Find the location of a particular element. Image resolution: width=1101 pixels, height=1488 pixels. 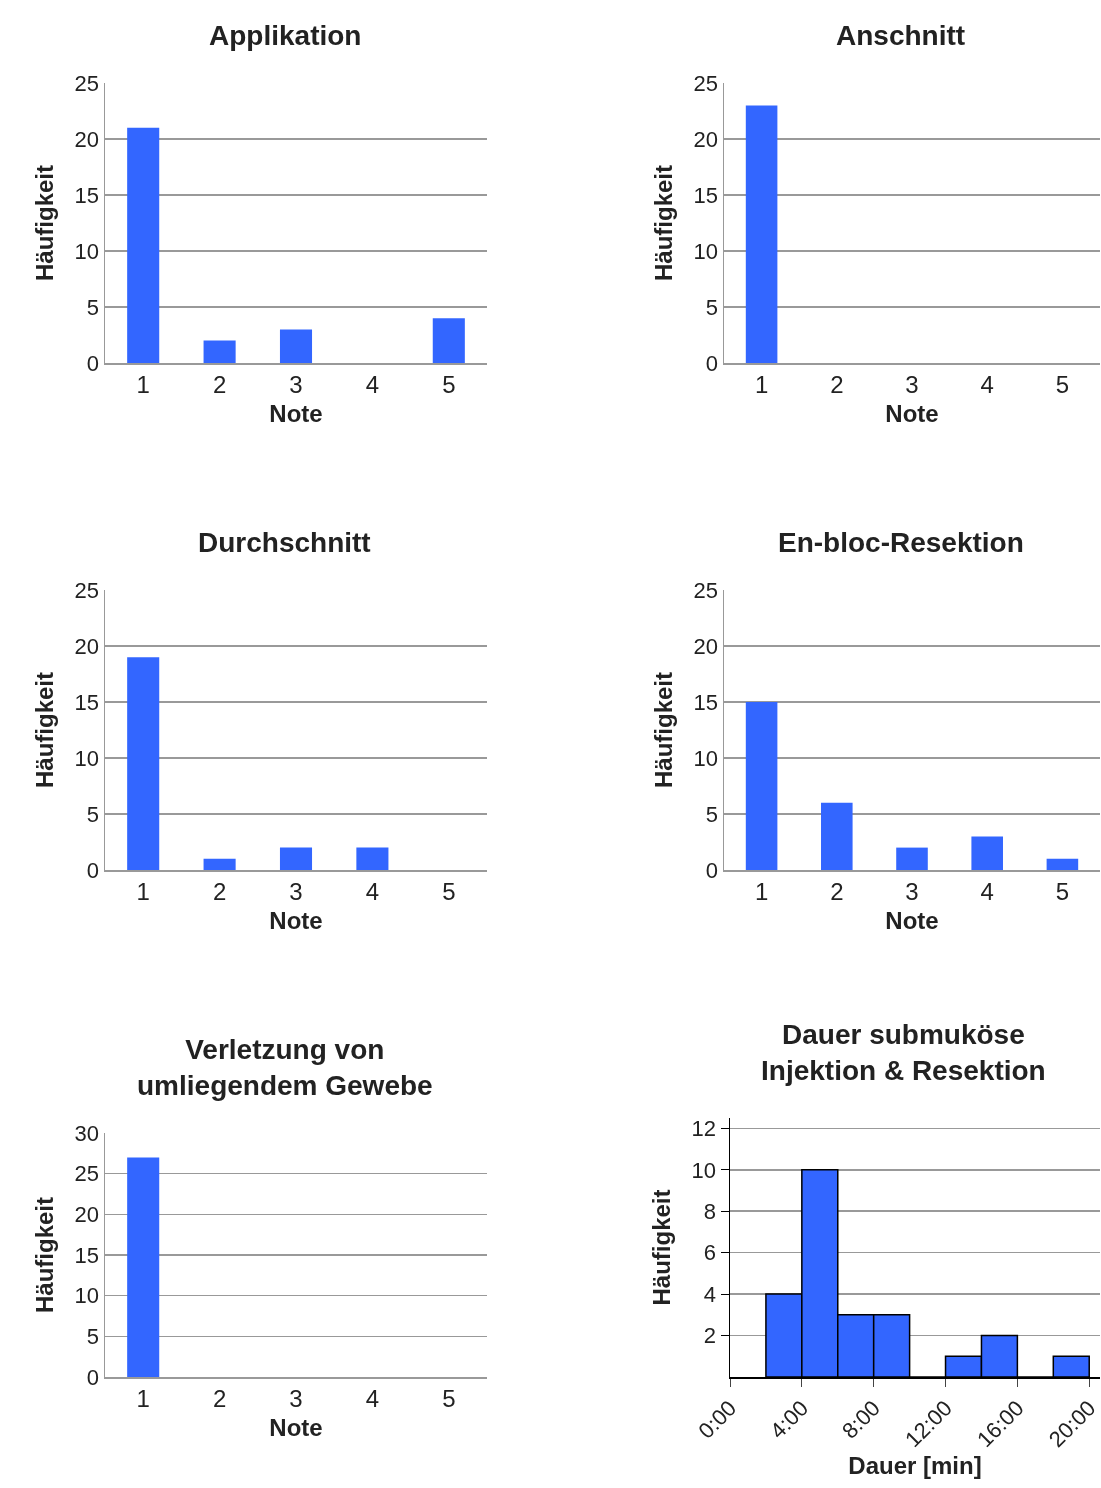

chart-title: Anschnitt is located at coordinates (901, 35).